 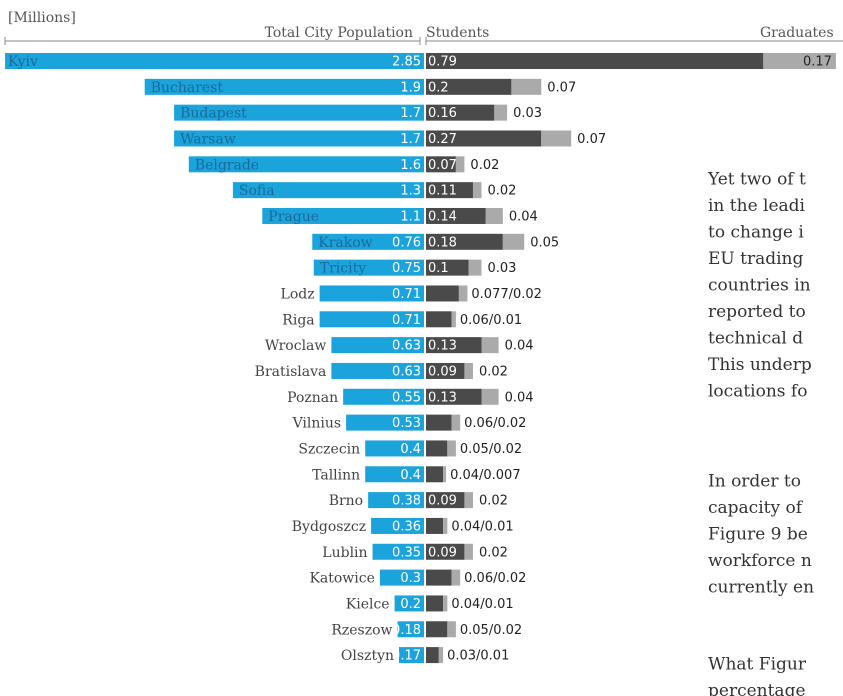 What do you see at coordinates (346, 501) in the screenshot?
I see `city-label: Brno` at bounding box center [346, 501].